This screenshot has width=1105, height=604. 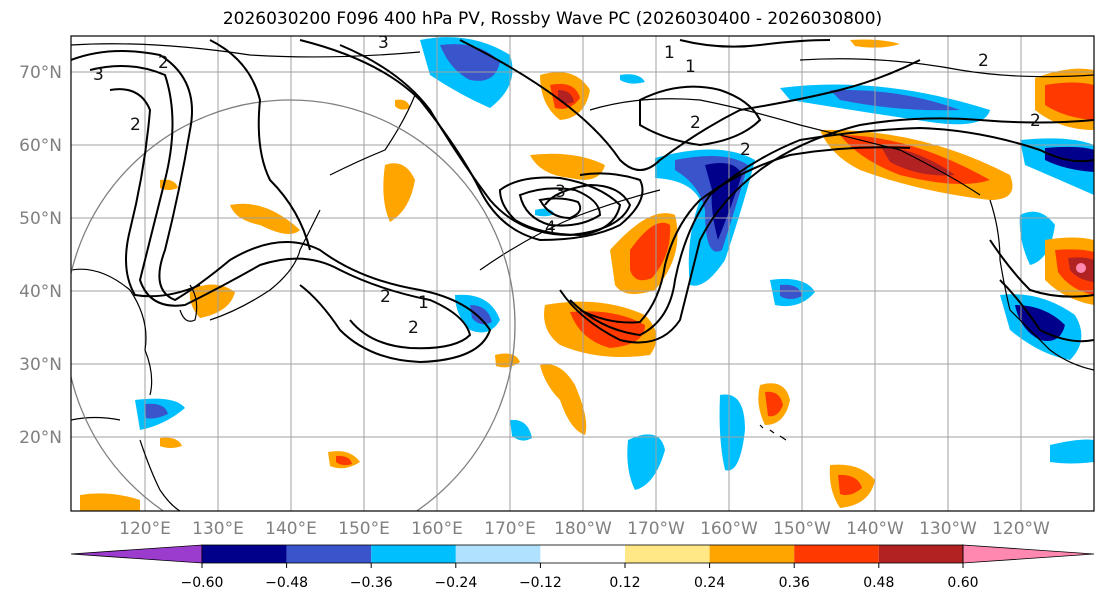 What do you see at coordinates (785, 147) in the screenshot?
I see `alaska-coast` at bounding box center [785, 147].